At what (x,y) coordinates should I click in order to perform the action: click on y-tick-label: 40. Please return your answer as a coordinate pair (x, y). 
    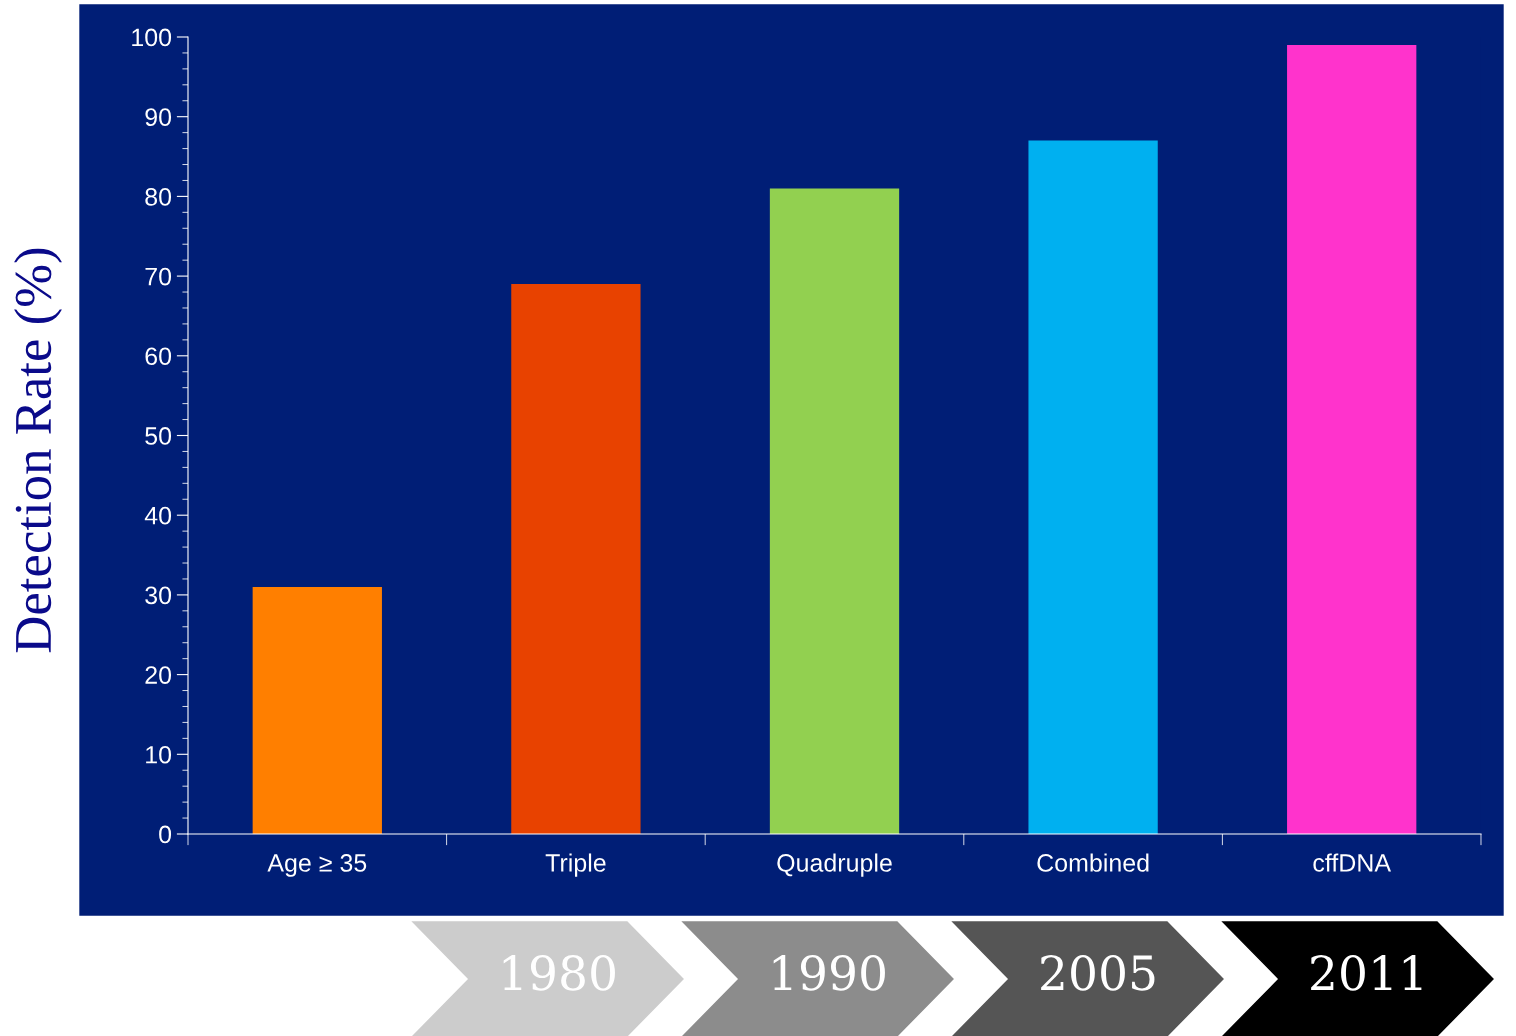
    Looking at the image, I should click on (158, 515).